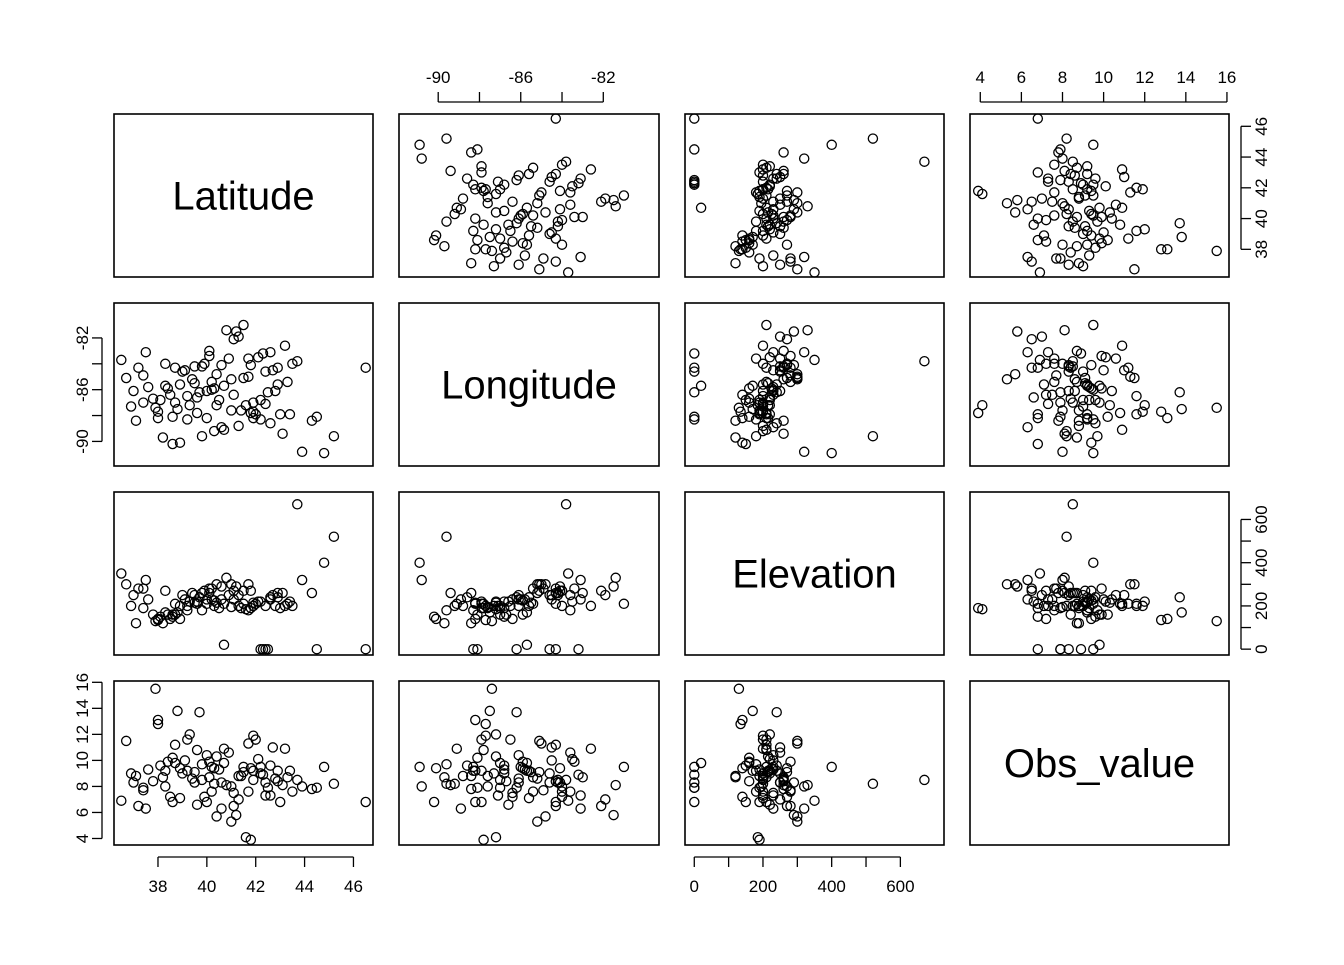 The image size is (1344, 965). I want to click on bottom-tick-label-elevation-6: 600, so click(900, 886).